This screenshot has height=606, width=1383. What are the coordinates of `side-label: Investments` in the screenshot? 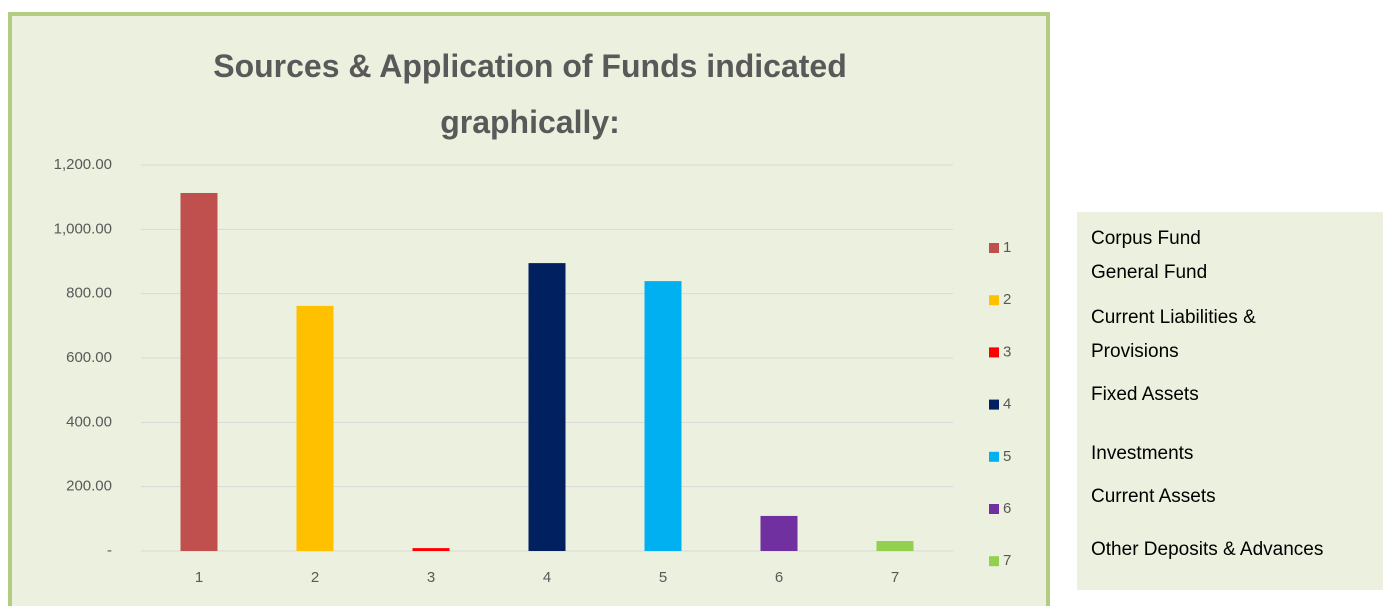 It's located at (1142, 453).